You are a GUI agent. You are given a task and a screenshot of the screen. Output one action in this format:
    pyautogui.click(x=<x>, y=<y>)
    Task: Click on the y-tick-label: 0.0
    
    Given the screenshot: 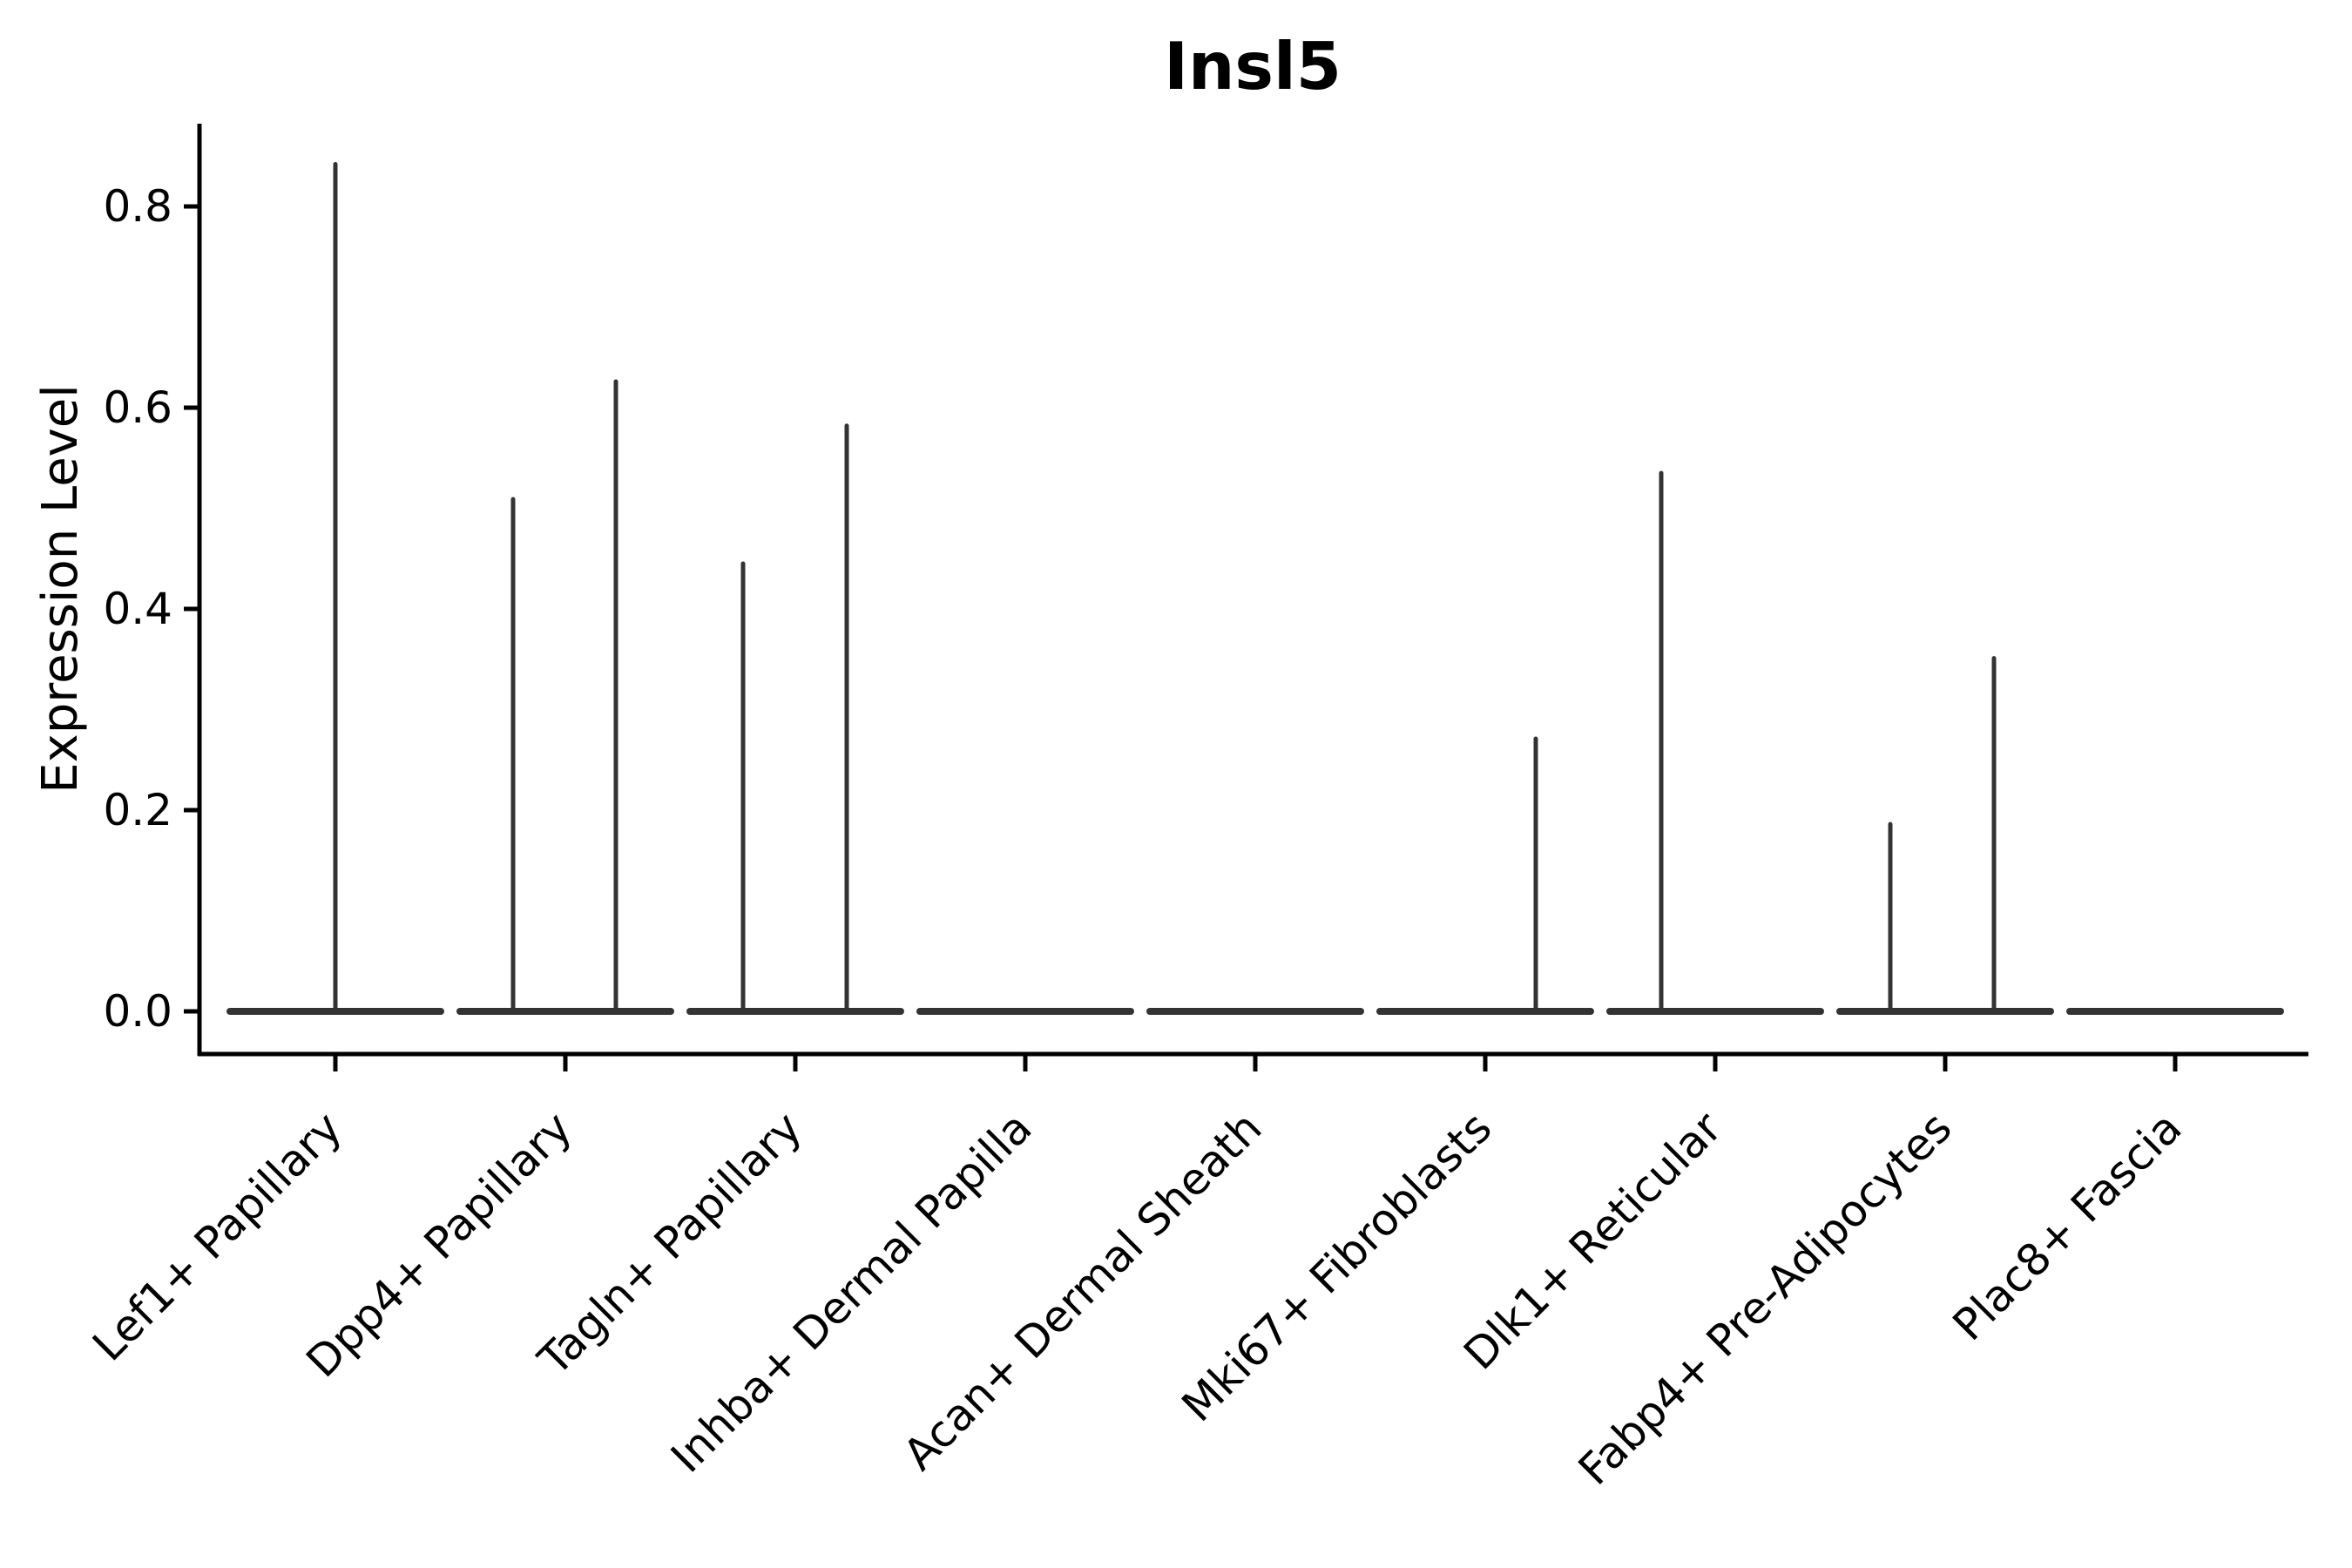 What is the action you would take?
    pyautogui.click(x=137, y=1012)
    